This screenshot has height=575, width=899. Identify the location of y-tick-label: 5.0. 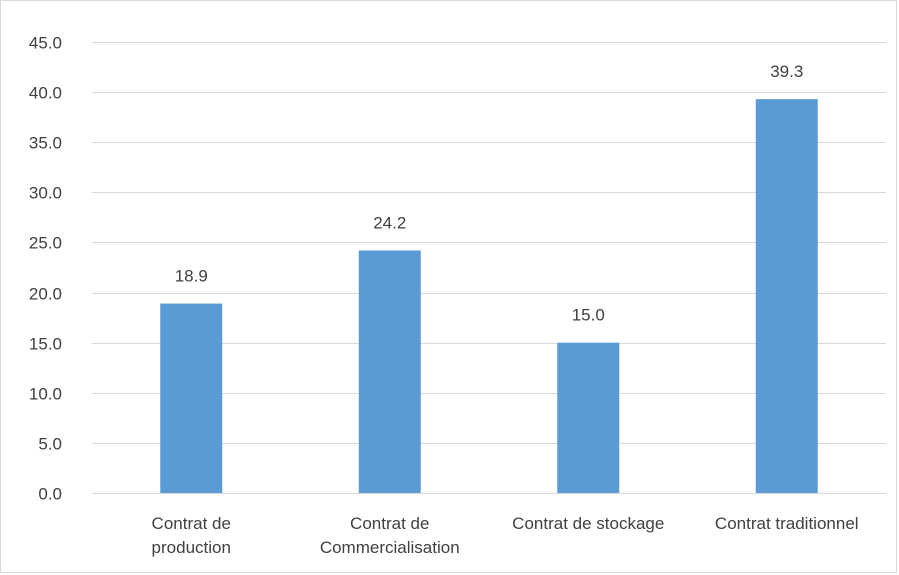
(50, 444).